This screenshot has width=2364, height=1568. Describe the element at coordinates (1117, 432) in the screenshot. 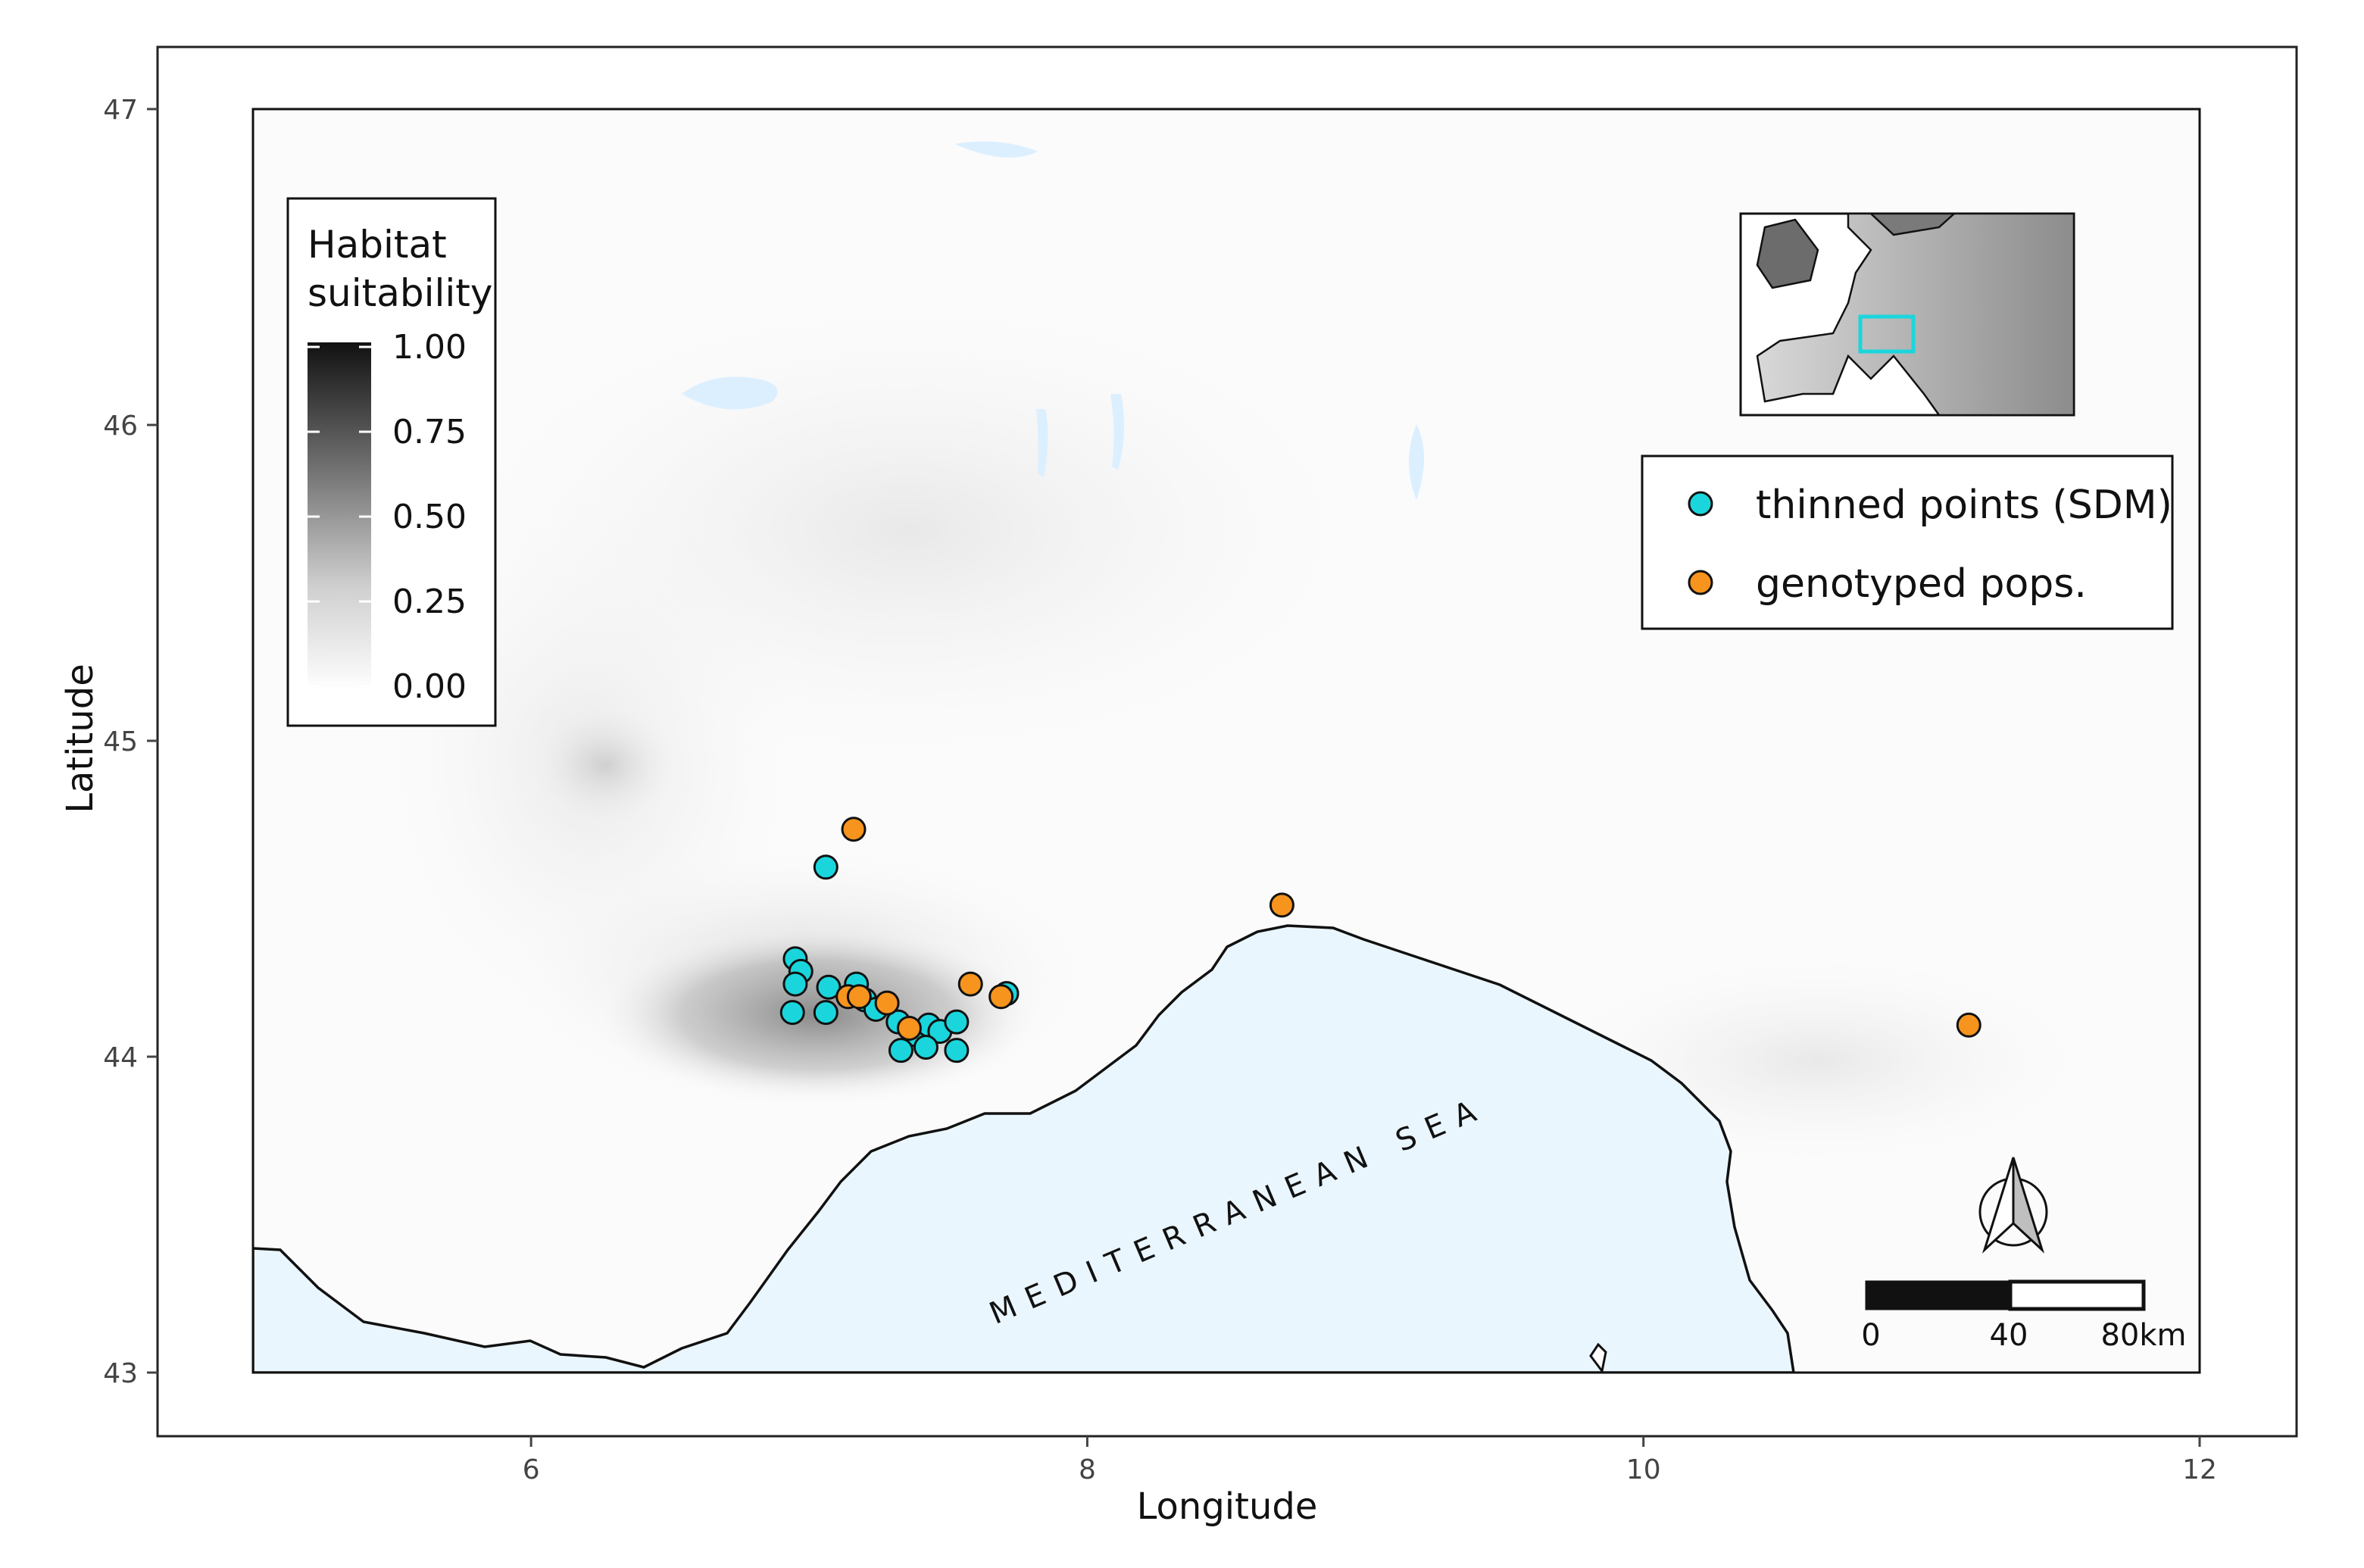

I see `lake-como` at that location.